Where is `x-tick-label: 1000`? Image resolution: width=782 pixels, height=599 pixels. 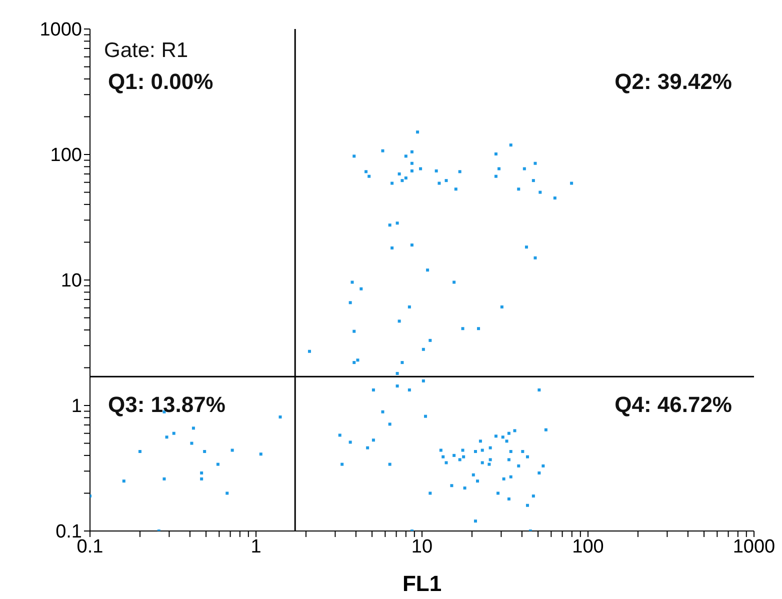
x-tick-label: 1000 is located at coordinates (754, 547).